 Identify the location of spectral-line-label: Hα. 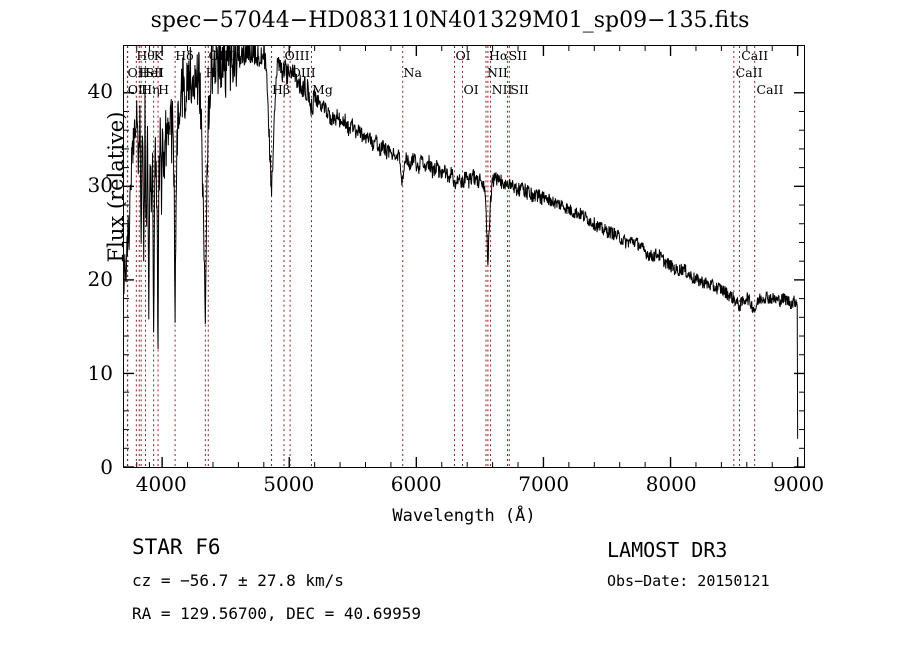
(498, 55).